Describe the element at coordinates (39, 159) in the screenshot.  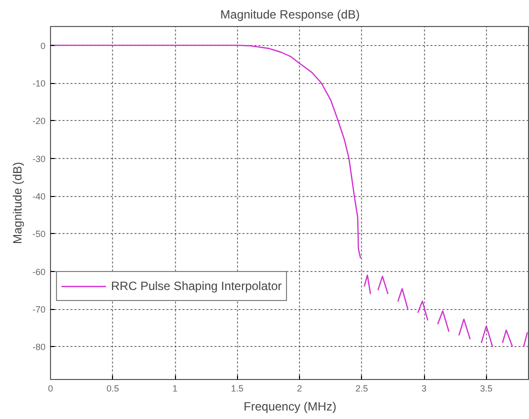
I see `y-tick-label: -30` at that location.